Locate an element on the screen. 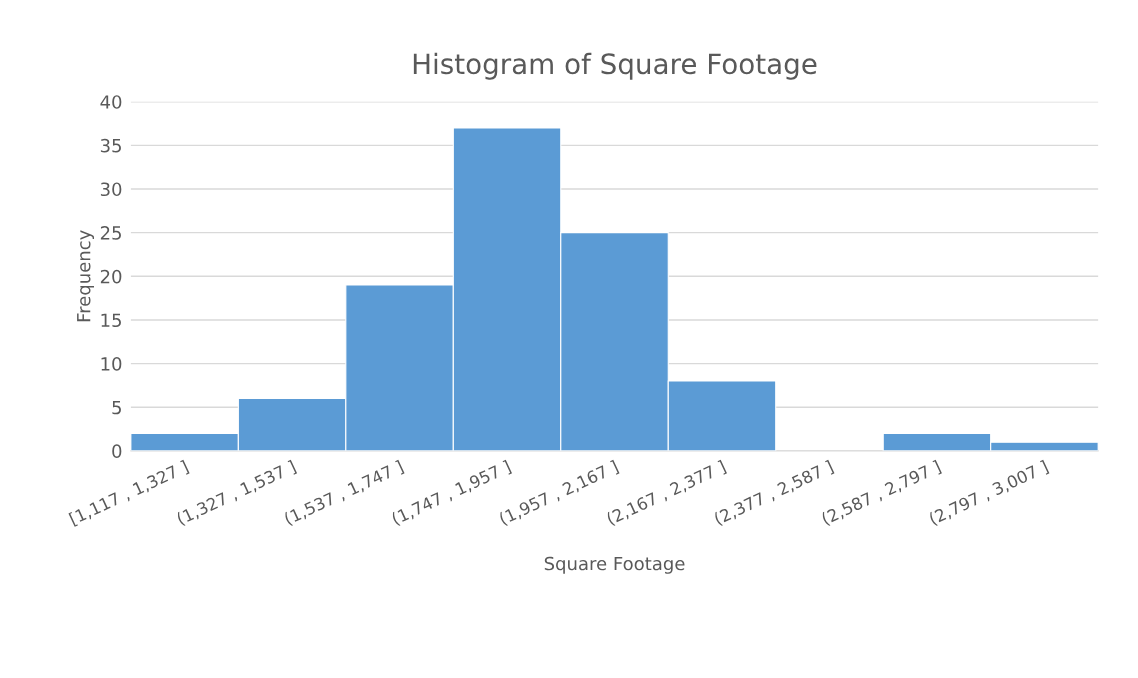 The height and width of the screenshot is (678, 1138). y-tick-label: 25 is located at coordinates (110, 233).